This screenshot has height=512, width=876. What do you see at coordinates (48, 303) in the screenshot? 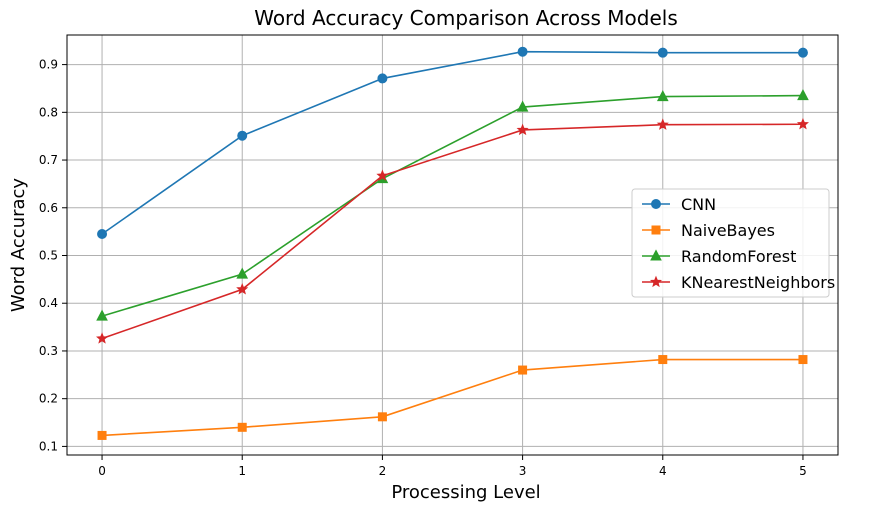
I see `y-tick-label: 0.4` at bounding box center [48, 303].